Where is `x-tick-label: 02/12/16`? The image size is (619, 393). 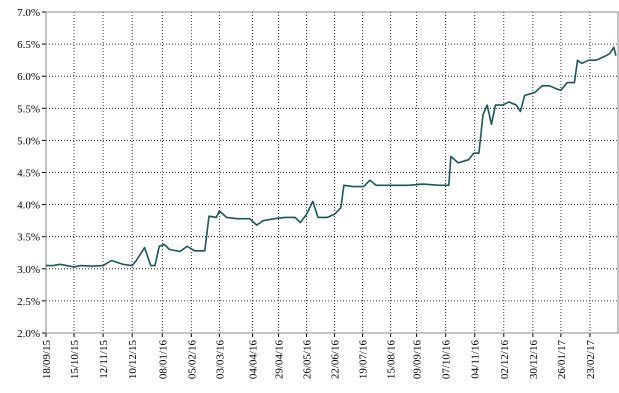 x-tick-label: 02/12/16 is located at coordinates (505, 360).